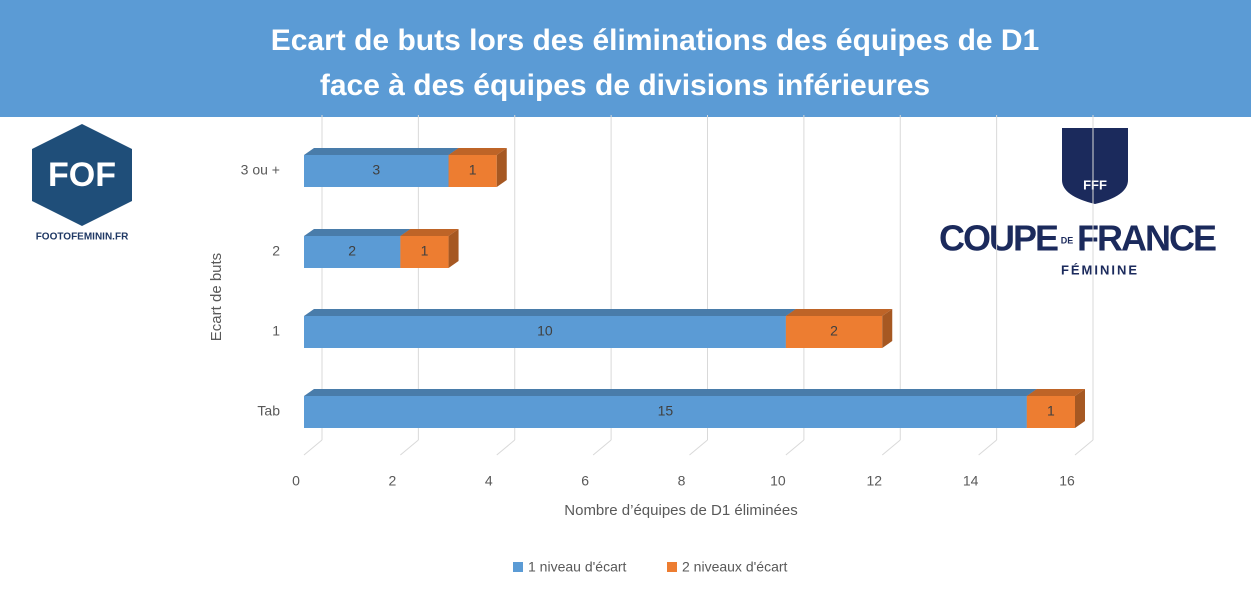 This screenshot has width=1251, height=605. I want to click on x-tick-label: 16, so click(1067, 481).